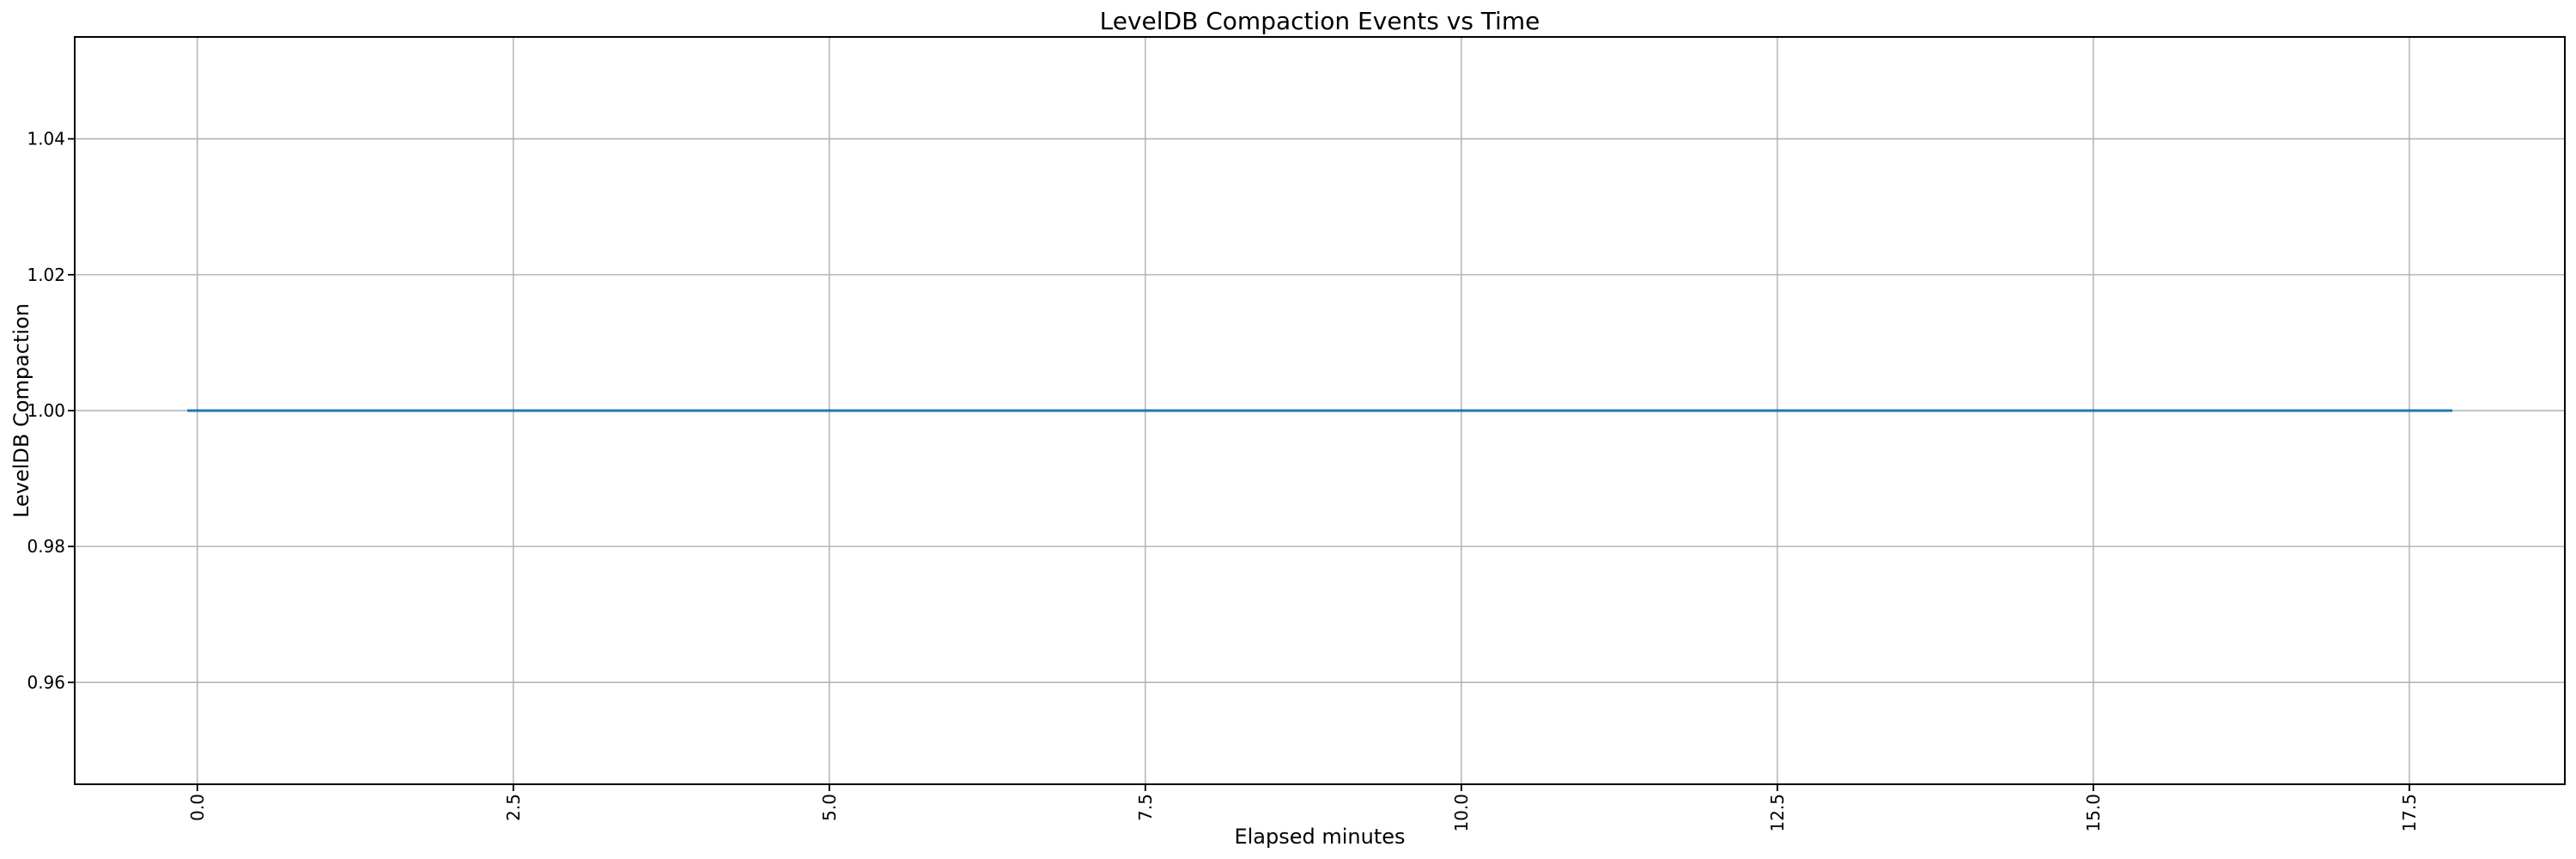  What do you see at coordinates (1462, 813) in the screenshot?
I see `x-tick-label: 10.0` at bounding box center [1462, 813].